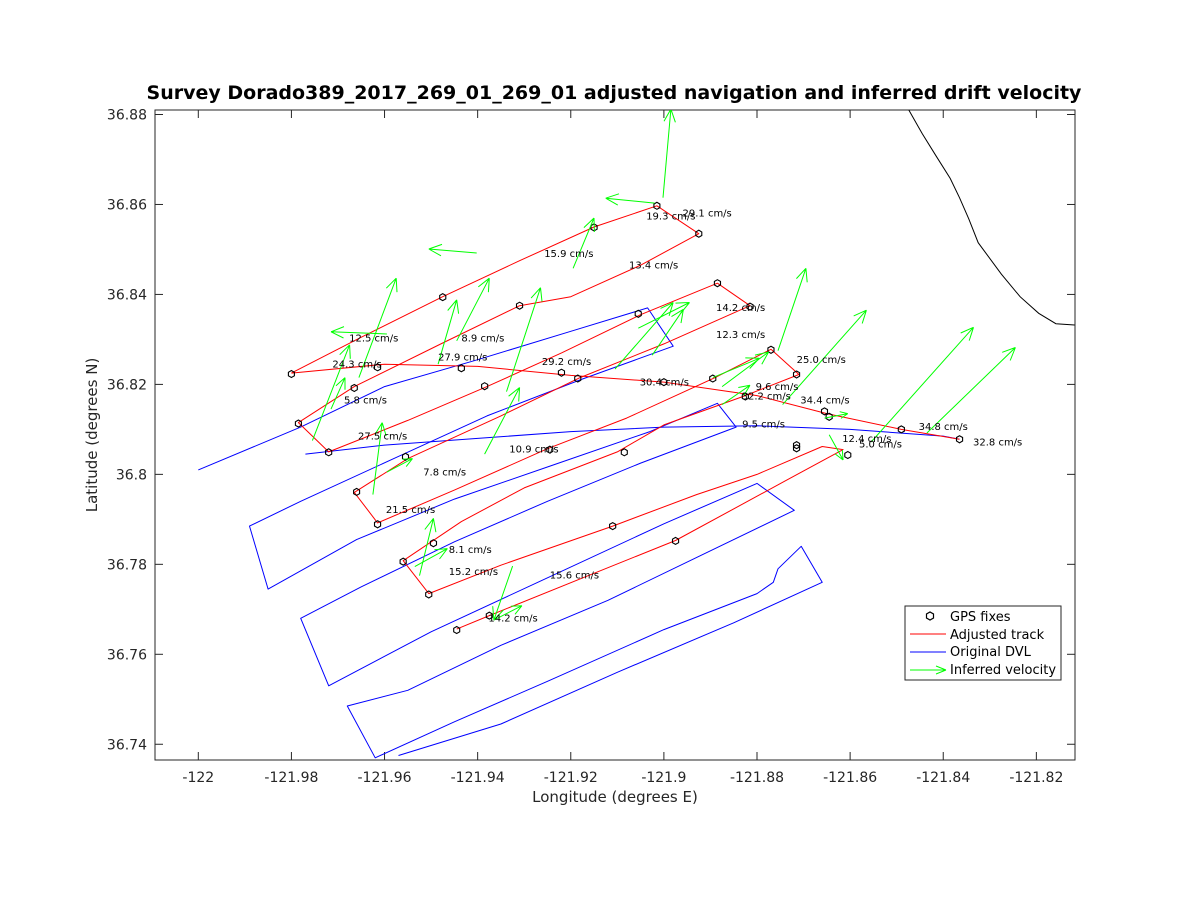 The height and width of the screenshot is (900, 1188). I want to click on velocity-label: 8.1 cm/s, so click(470, 550).